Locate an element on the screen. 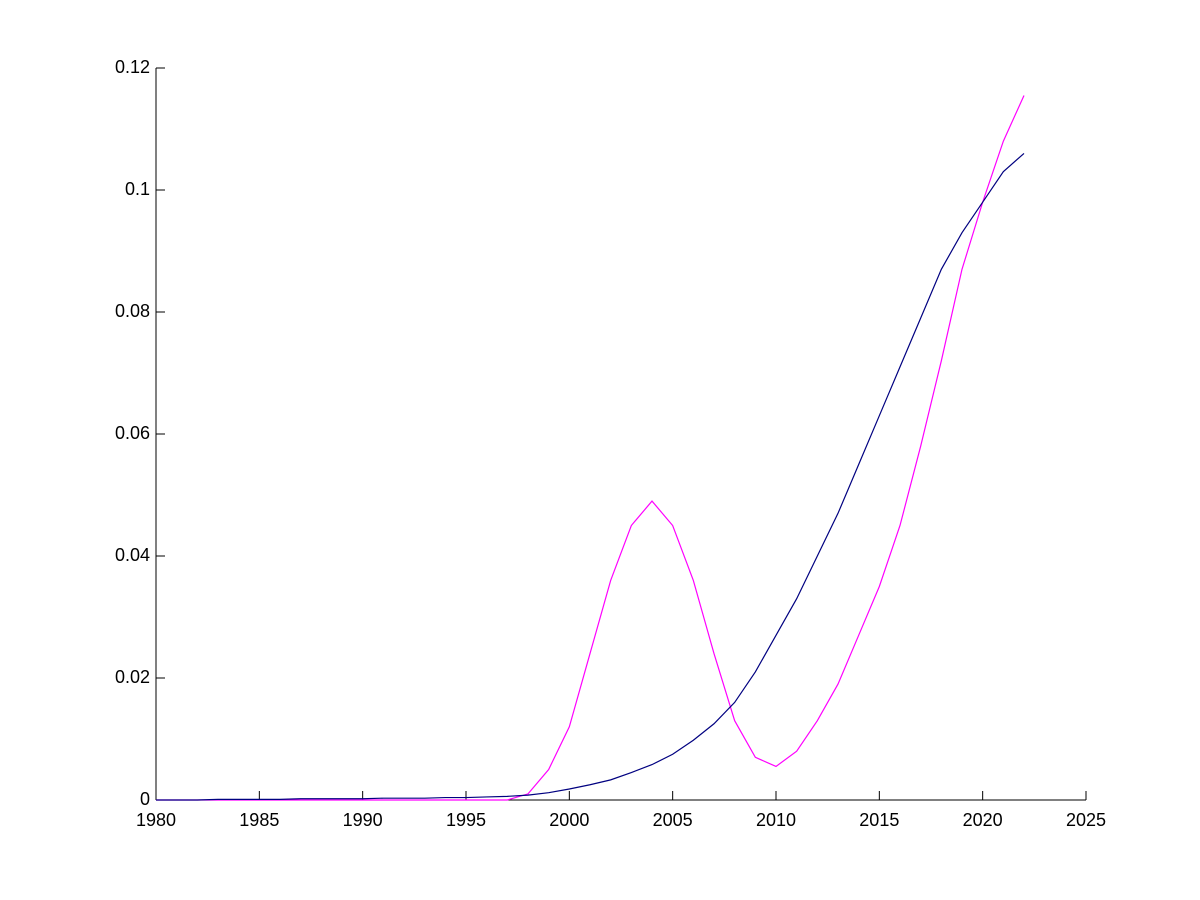 Image resolution: width=1200 pixels, height=900 pixels. x-tick-label: 1990 is located at coordinates (363, 820).